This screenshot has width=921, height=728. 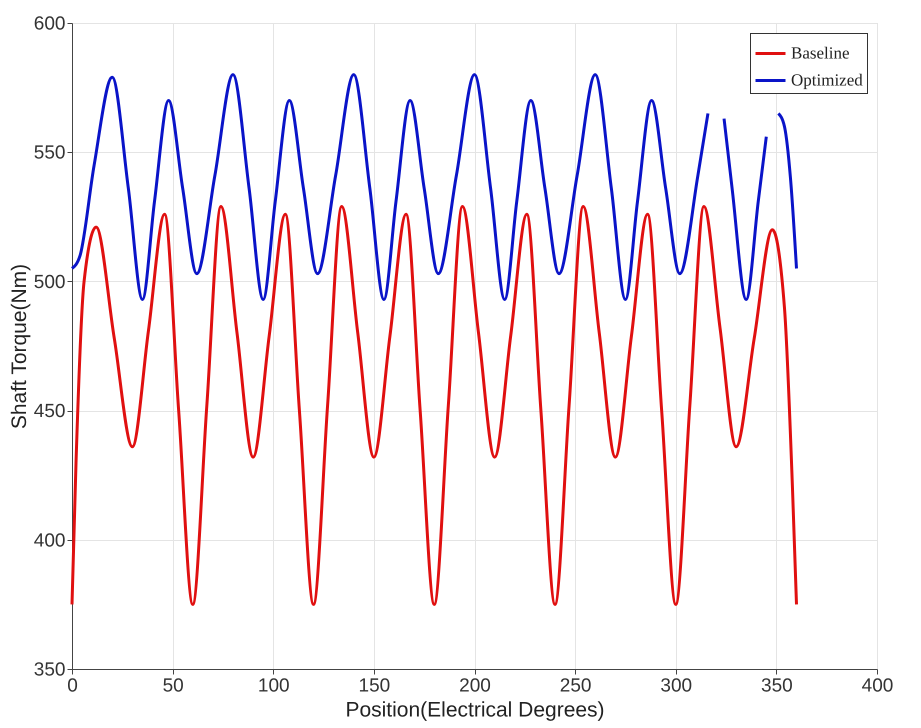 What do you see at coordinates (777, 686) in the screenshot?
I see `x-tick-label: 350` at bounding box center [777, 686].